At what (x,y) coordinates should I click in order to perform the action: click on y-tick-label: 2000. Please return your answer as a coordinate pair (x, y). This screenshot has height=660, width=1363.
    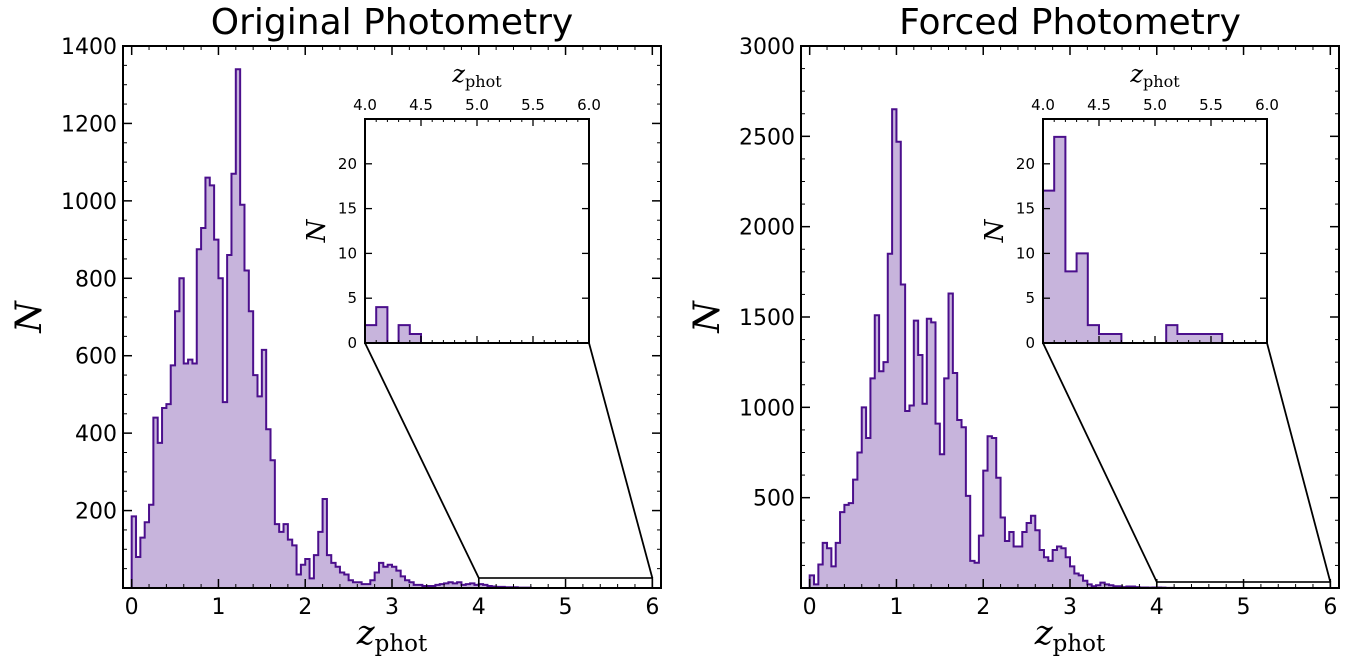
    Looking at the image, I should click on (767, 228).